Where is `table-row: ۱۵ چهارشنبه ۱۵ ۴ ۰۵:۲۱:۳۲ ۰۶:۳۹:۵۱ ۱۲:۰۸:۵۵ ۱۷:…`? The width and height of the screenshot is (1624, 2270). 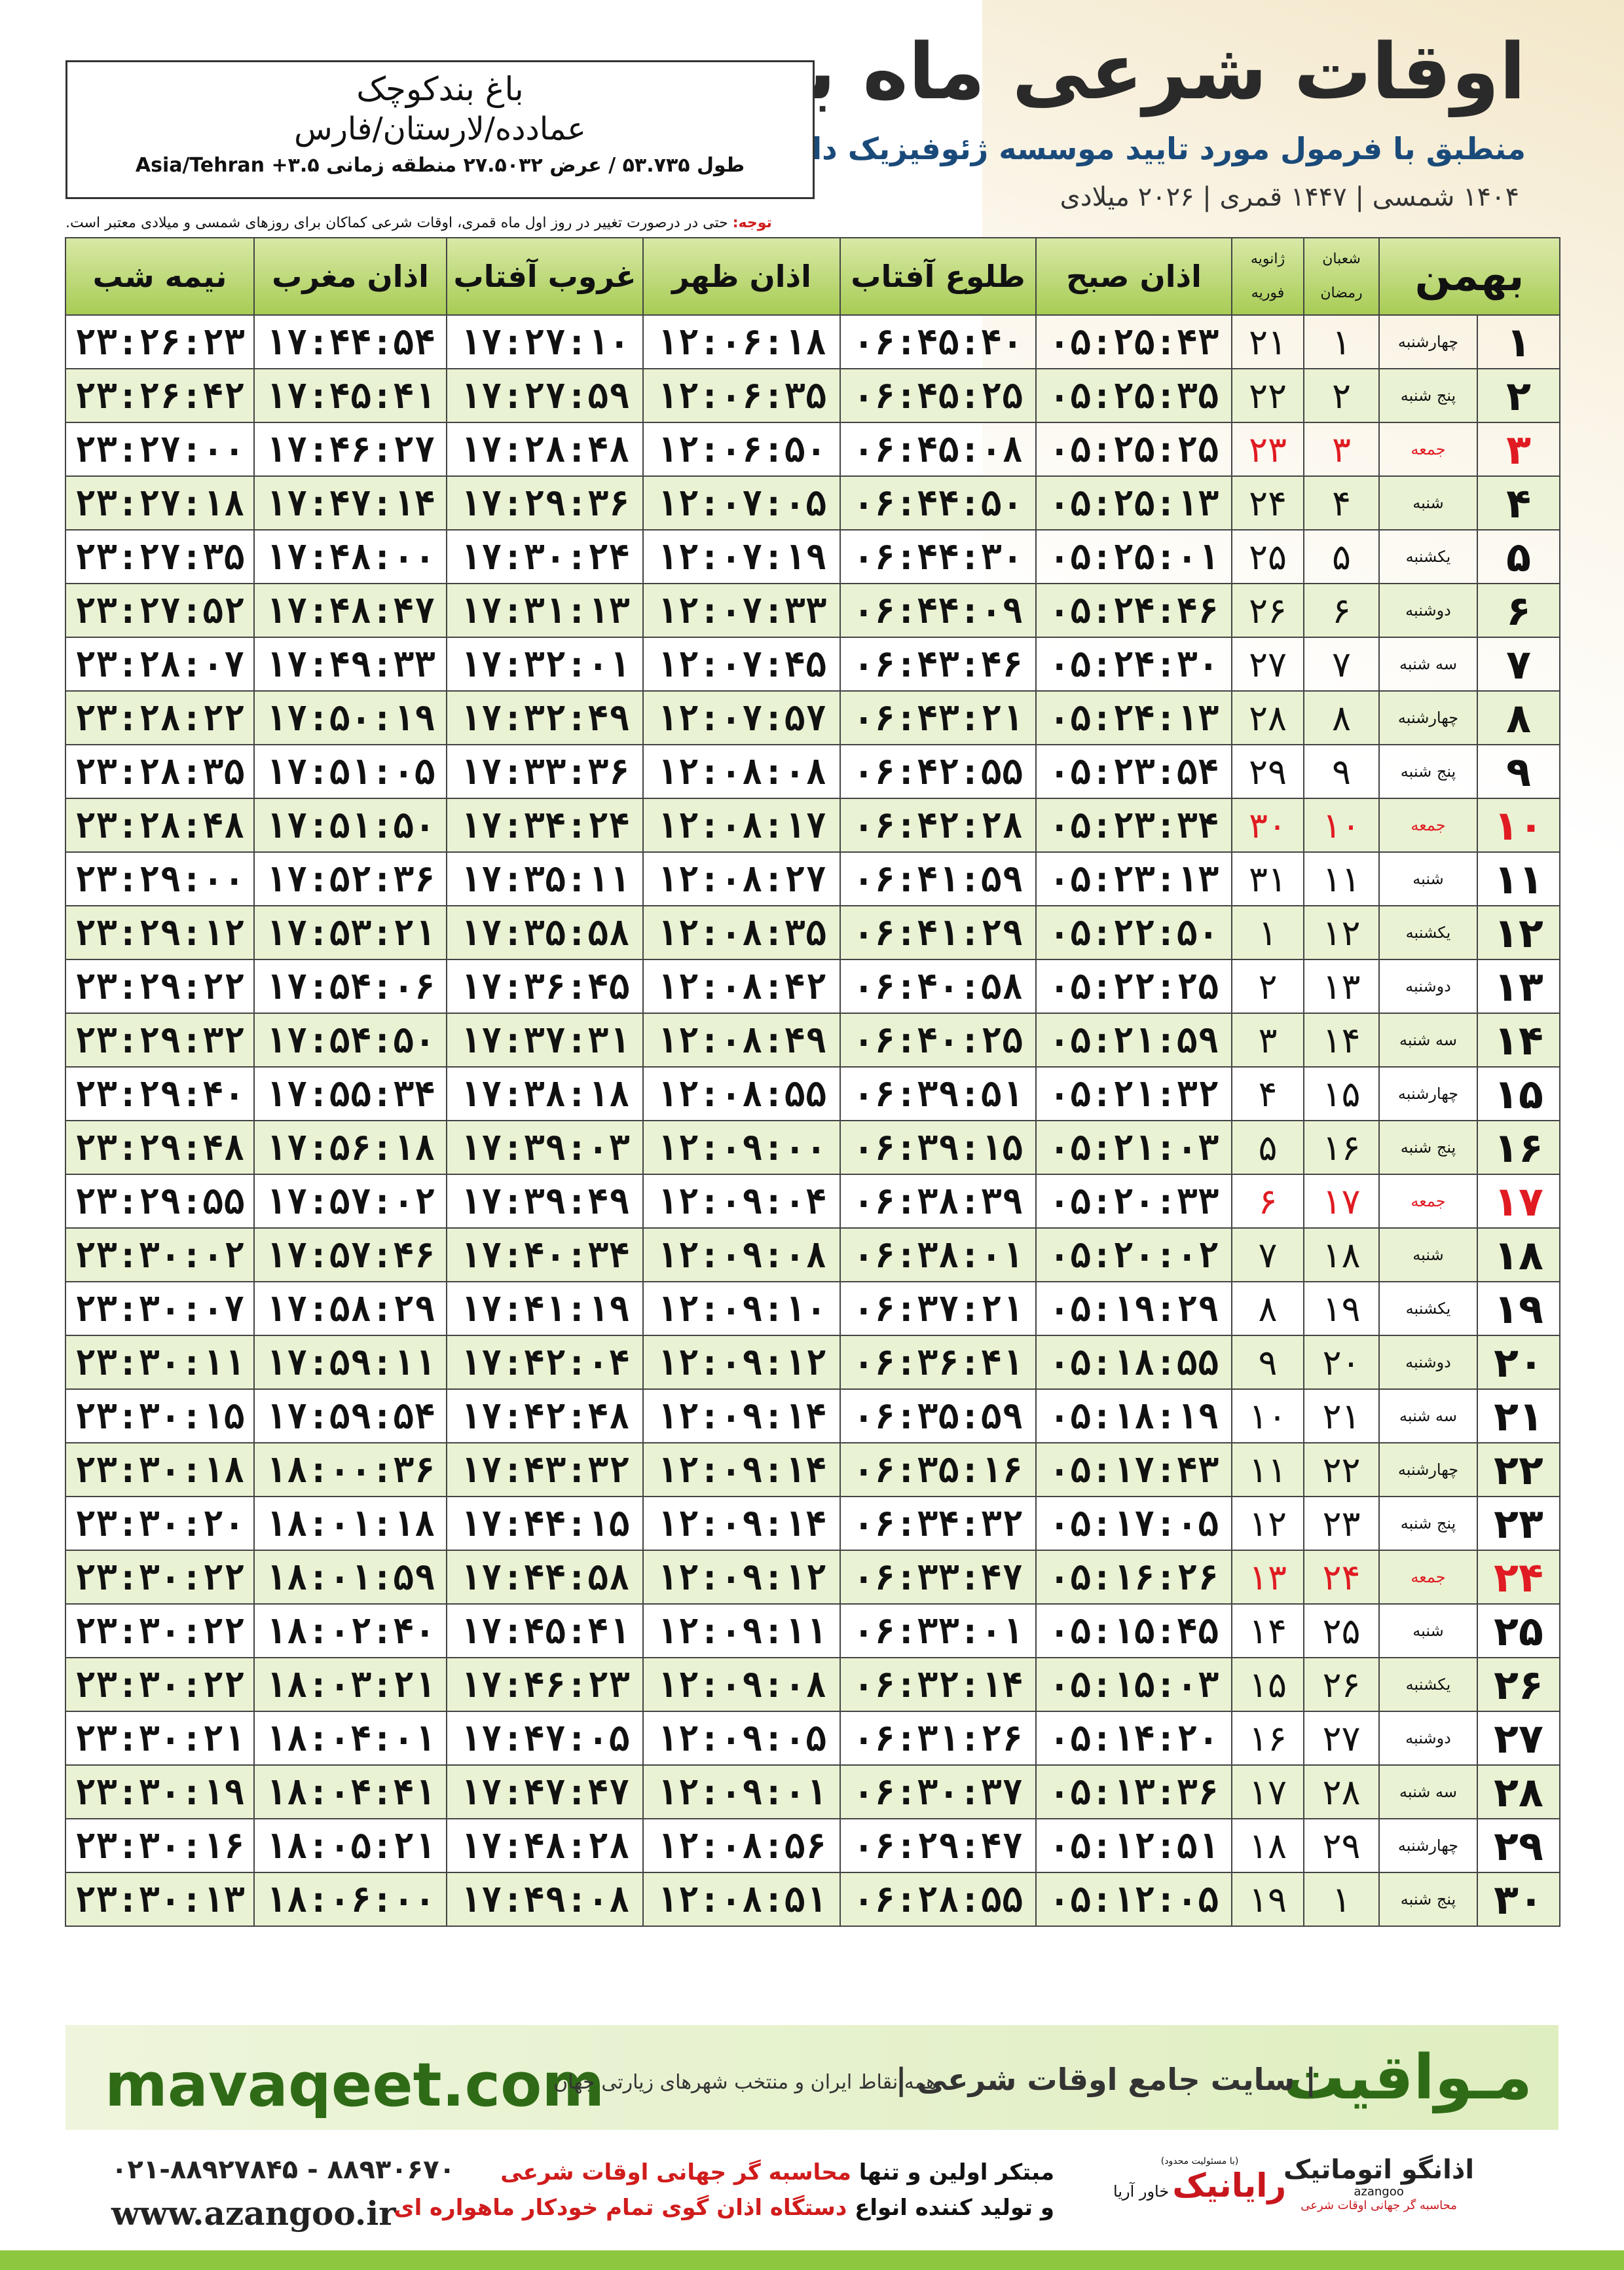
table-row: ۱۵ چهارشنبه ۱۵ ۴ ۰۵:۲۱:۳۲ ۰۶:۳۹:۵۱ ۱۲:۰۸:۵۵ ۱۷:… is located at coordinates (812, 1093).